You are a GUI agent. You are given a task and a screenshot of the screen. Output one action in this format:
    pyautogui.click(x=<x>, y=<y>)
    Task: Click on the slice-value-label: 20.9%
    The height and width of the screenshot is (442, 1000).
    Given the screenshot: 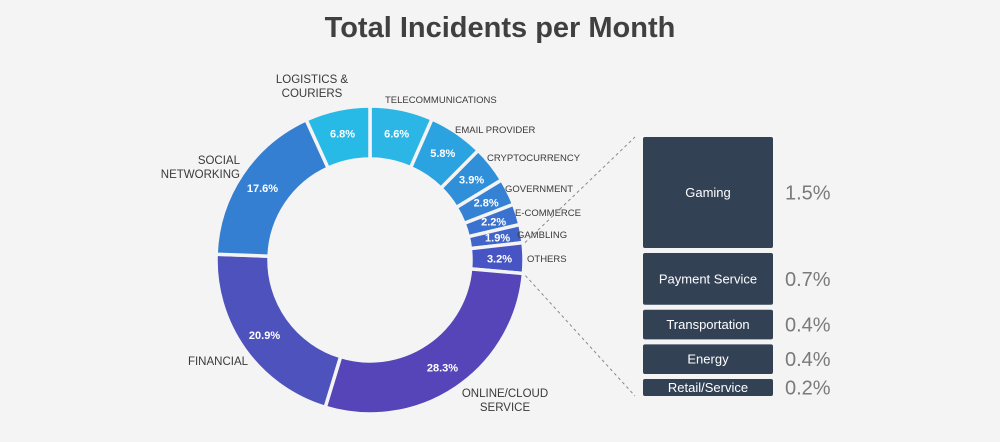 What is the action you would take?
    pyautogui.click(x=264, y=336)
    